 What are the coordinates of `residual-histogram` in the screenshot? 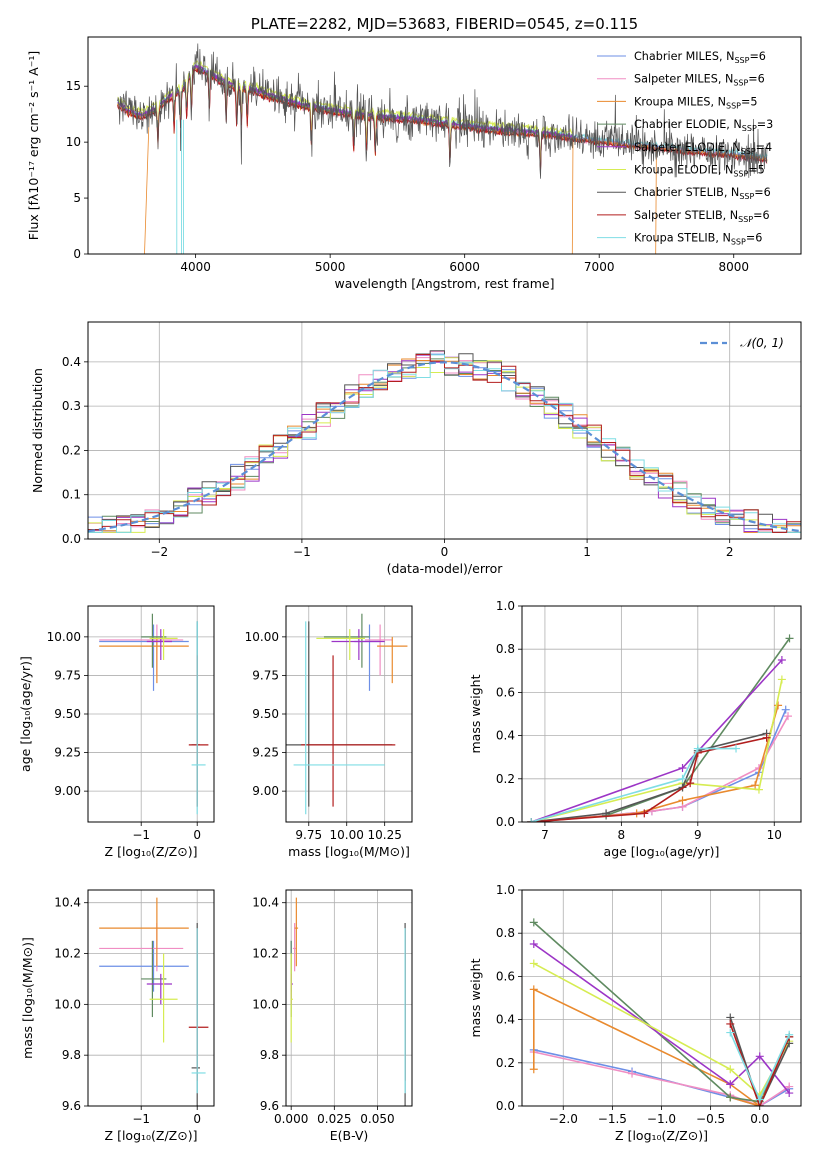 It's located at (444, 443).